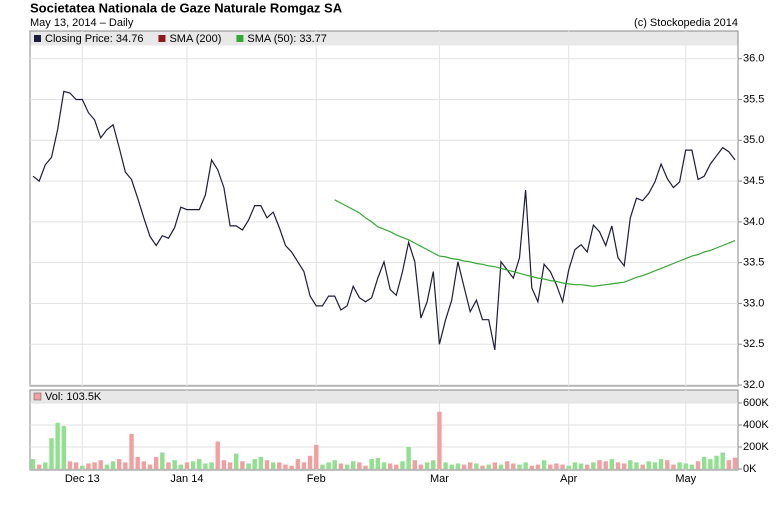  What do you see at coordinates (82, 479) in the screenshot?
I see `x-tick-label: Dec 13` at bounding box center [82, 479].